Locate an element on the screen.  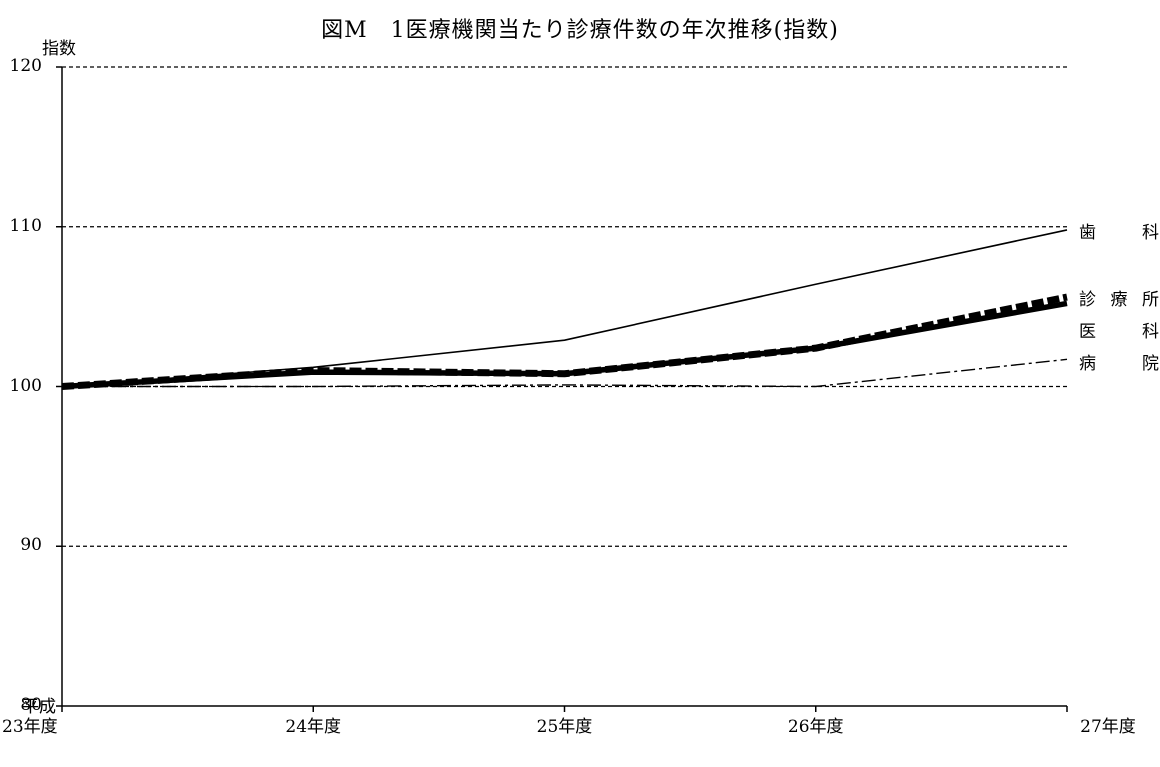
series-label-char: 院 is located at coordinates (1150, 364).